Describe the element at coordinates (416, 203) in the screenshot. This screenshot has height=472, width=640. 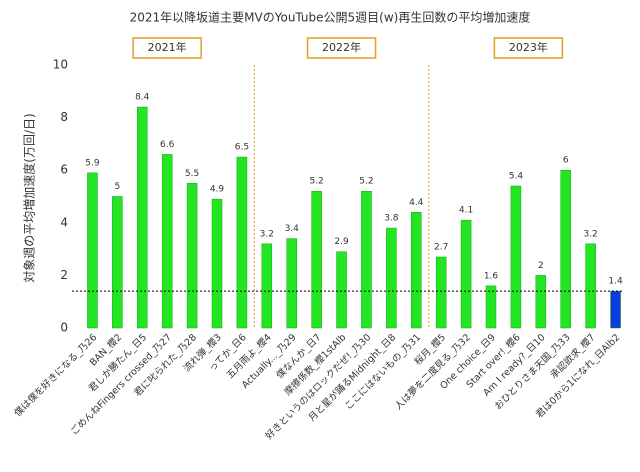
I see `value-label: 4.4` at that location.